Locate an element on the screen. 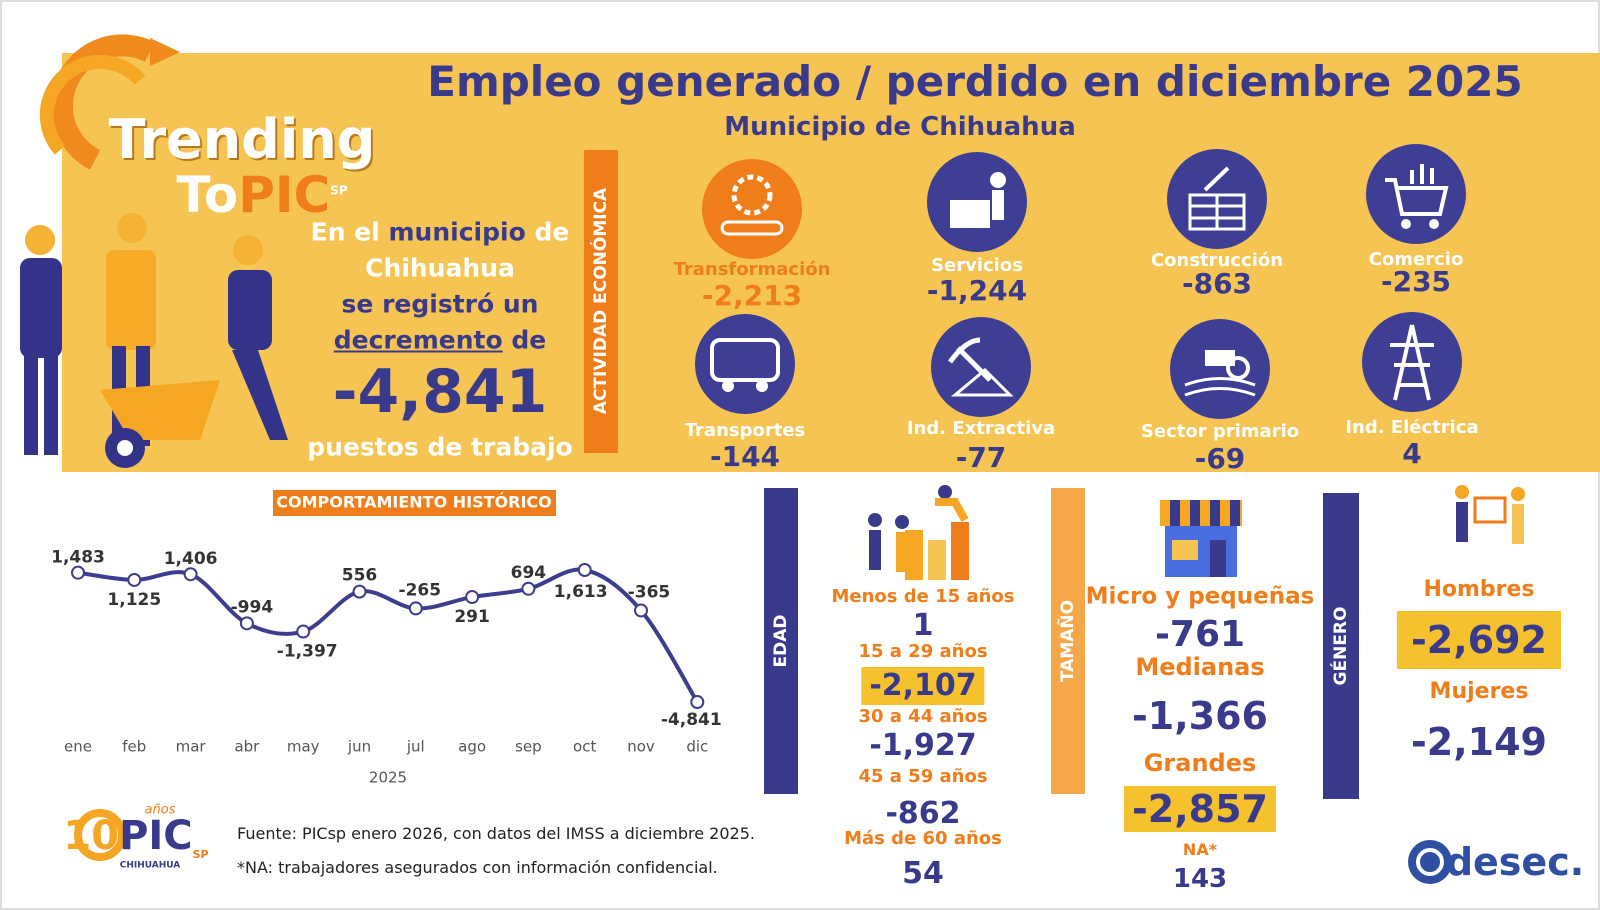  gender-label: GÉNERO is located at coordinates (1341, 646).